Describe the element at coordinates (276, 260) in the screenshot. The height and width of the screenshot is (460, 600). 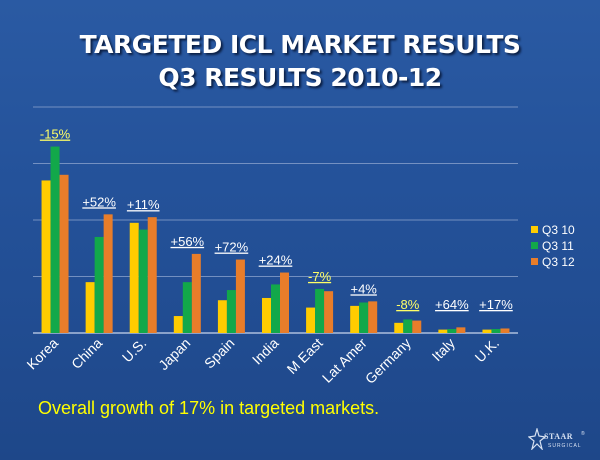
I see `growth-annotation: +24%` at that location.